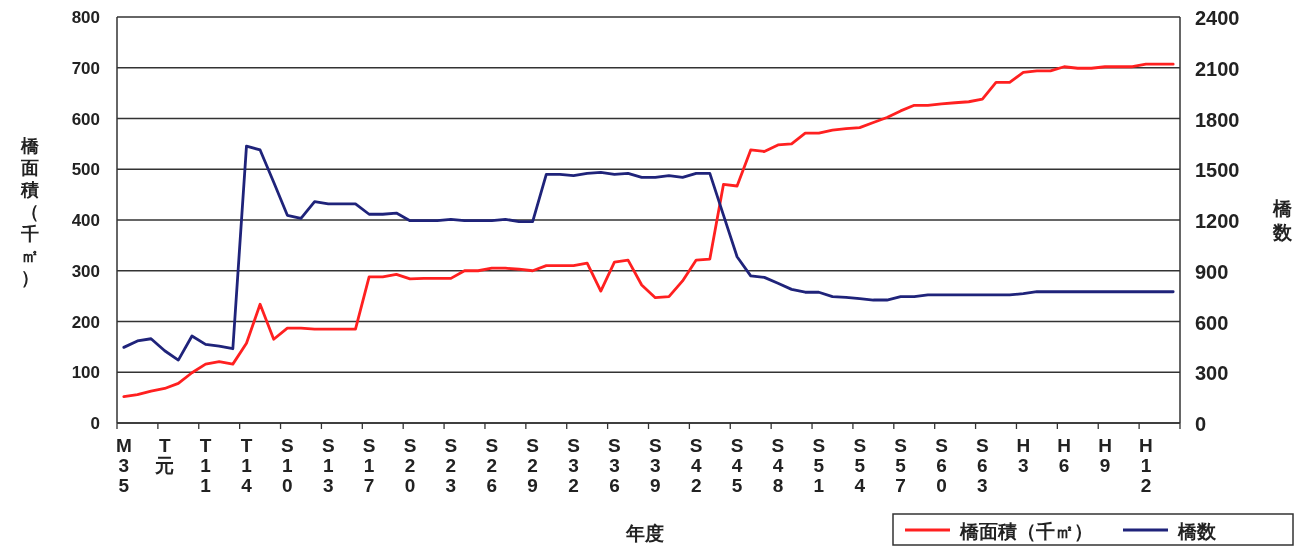  Describe the element at coordinates (369, 465) in the screenshot. I see `x-tick-label: S17` at that location.